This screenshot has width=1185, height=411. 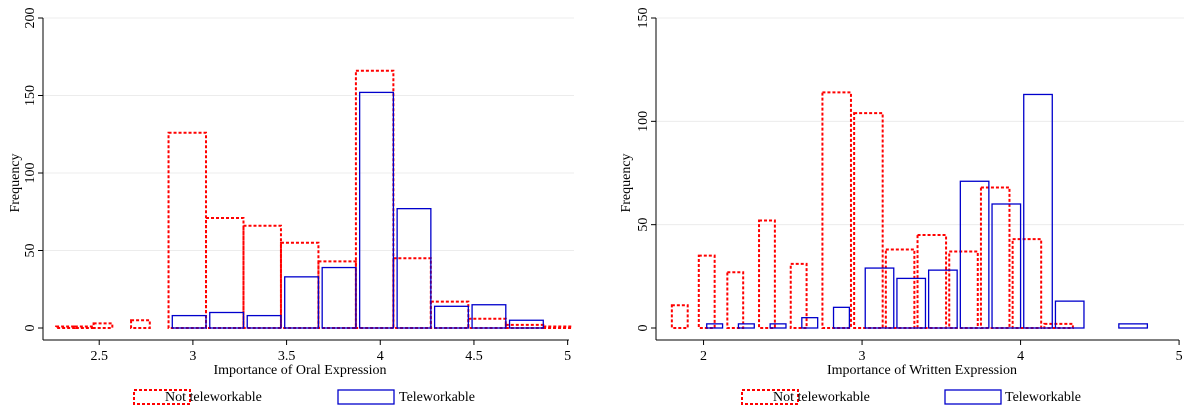 What do you see at coordinates (30, 18) in the screenshot?
I see `y-tick-label: 200` at bounding box center [30, 18].